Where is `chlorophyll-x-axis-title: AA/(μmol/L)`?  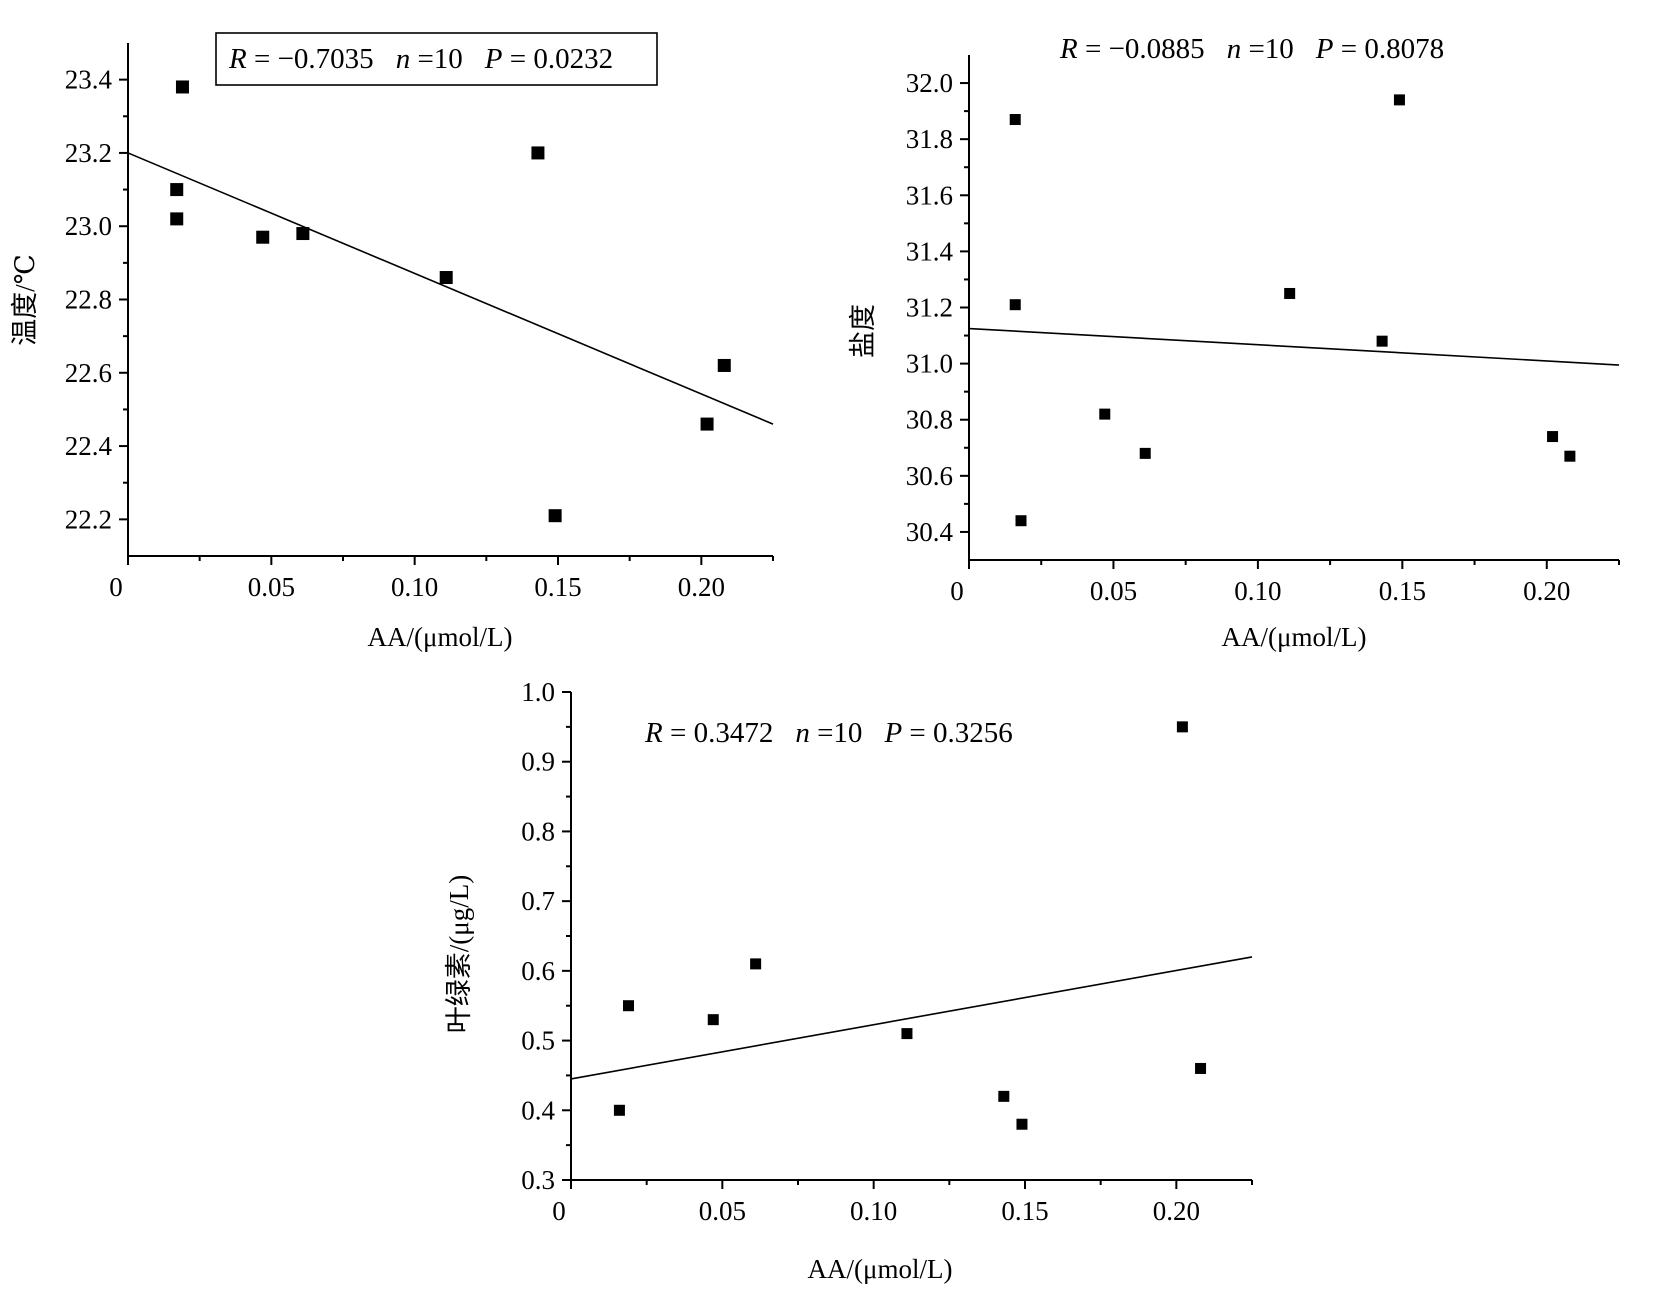 chlorophyll-x-axis-title: AA/(μmol/L) is located at coordinates (880, 1269).